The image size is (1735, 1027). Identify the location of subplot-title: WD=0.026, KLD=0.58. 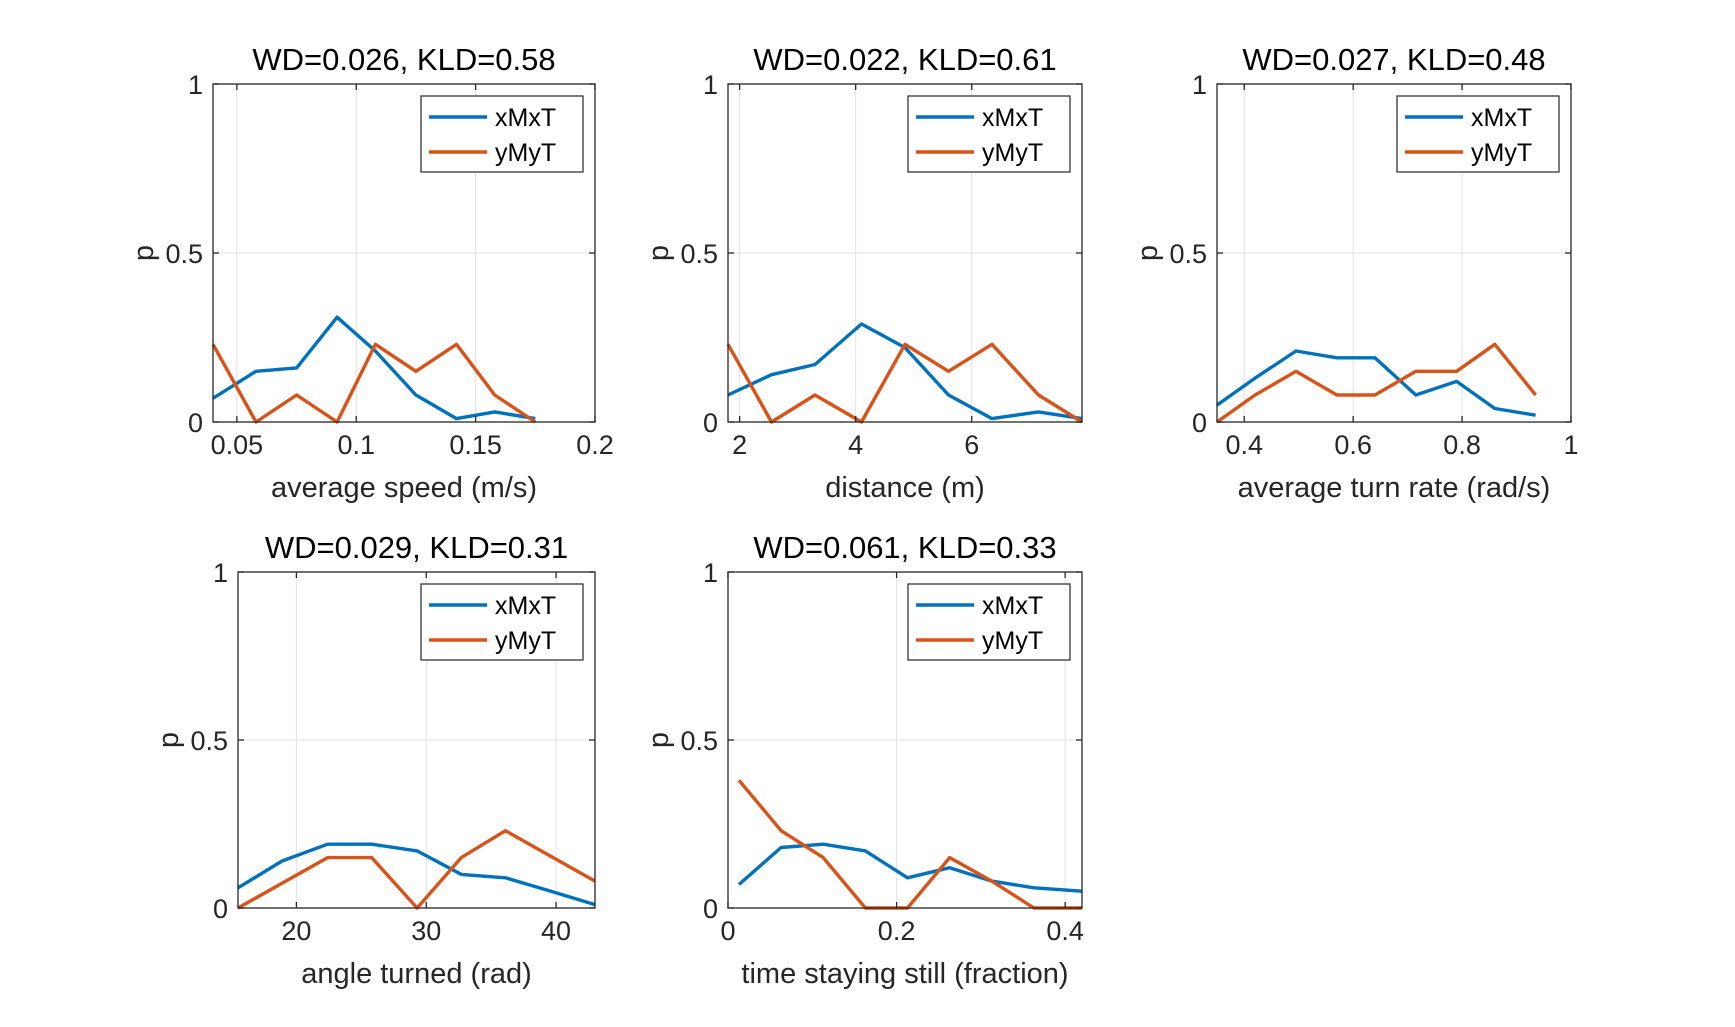
(403, 59).